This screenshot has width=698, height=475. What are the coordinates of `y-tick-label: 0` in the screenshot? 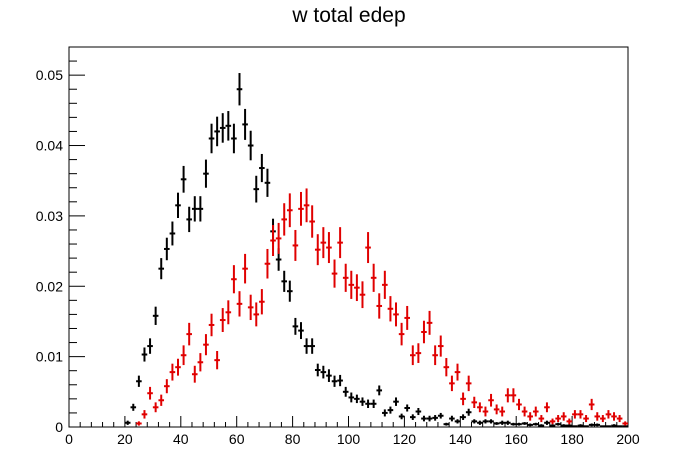 It's located at (59, 427).